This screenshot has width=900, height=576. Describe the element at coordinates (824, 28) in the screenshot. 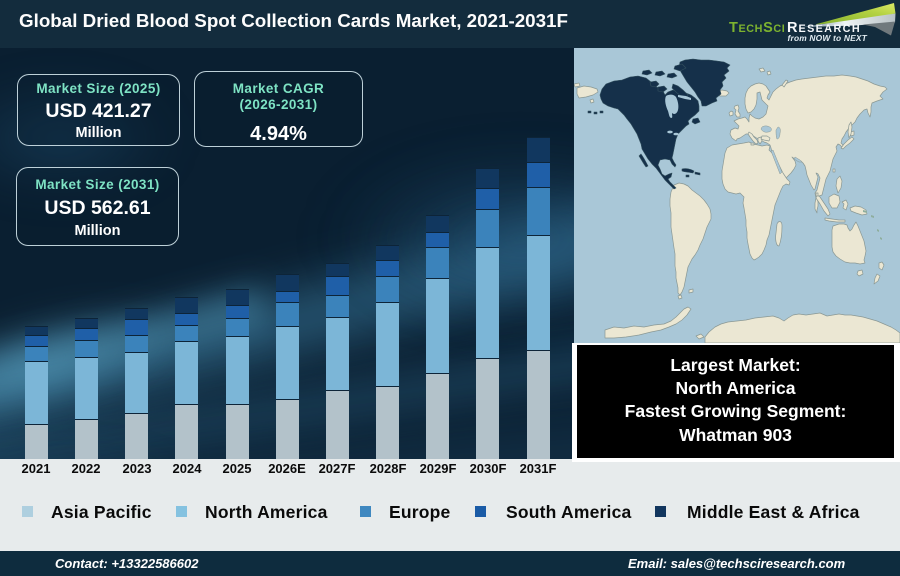

I see `svg-text: RESEARCH` at that location.